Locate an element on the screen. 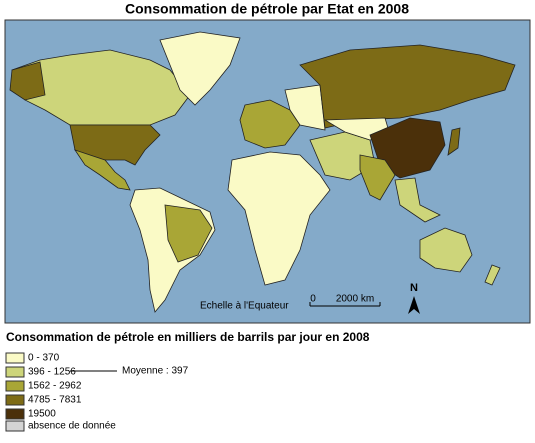  legend-label: absence de donnée is located at coordinates (72, 426).